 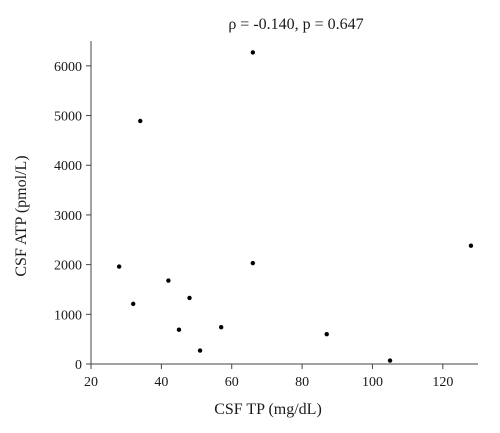 I want to click on x-tick-label: 100, so click(x=372, y=382).